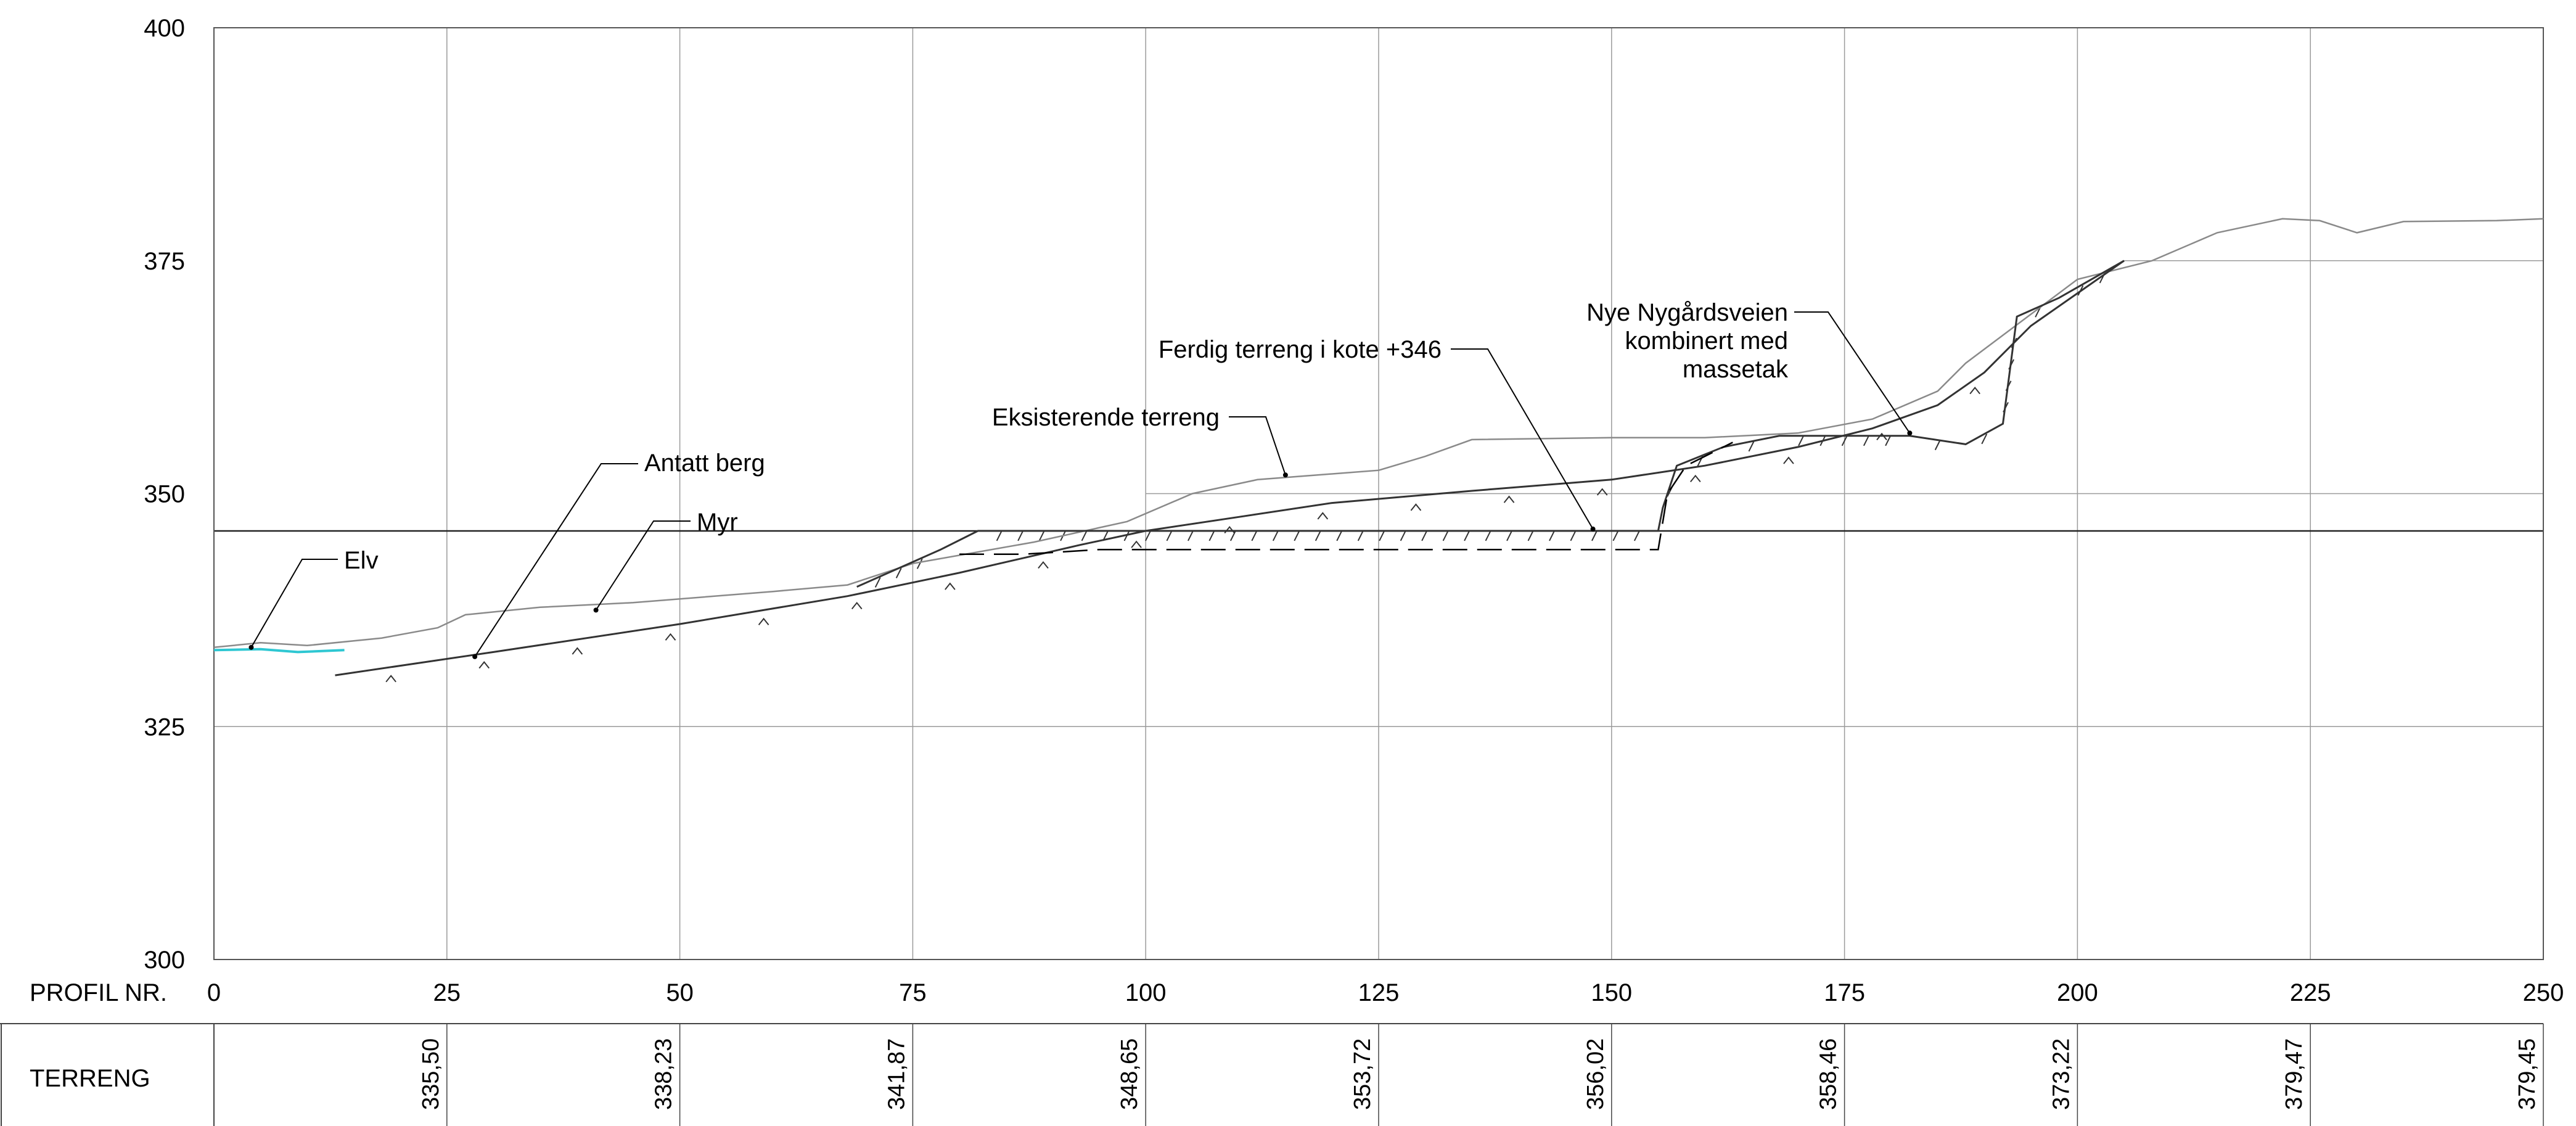 The width and height of the screenshot is (2576, 1126). What do you see at coordinates (643, 565) in the screenshot?
I see `leader-myr` at bounding box center [643, 565].